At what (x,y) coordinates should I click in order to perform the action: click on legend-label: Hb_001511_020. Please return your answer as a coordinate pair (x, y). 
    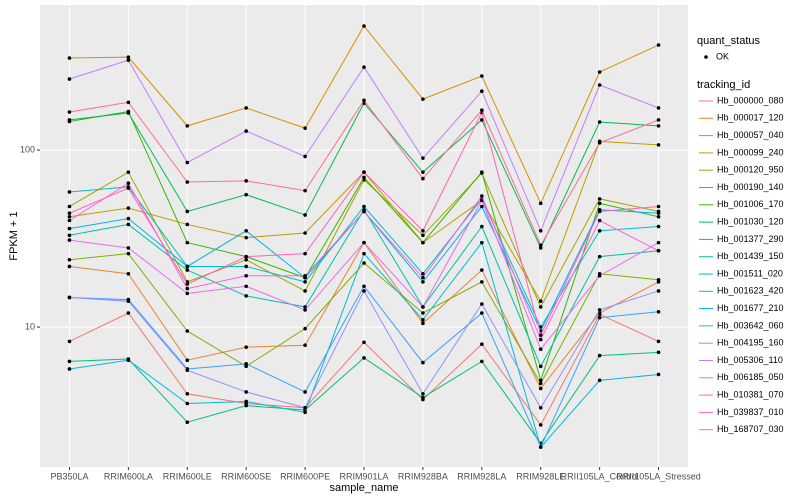
    Looking at the image, I should click on (750, 273).